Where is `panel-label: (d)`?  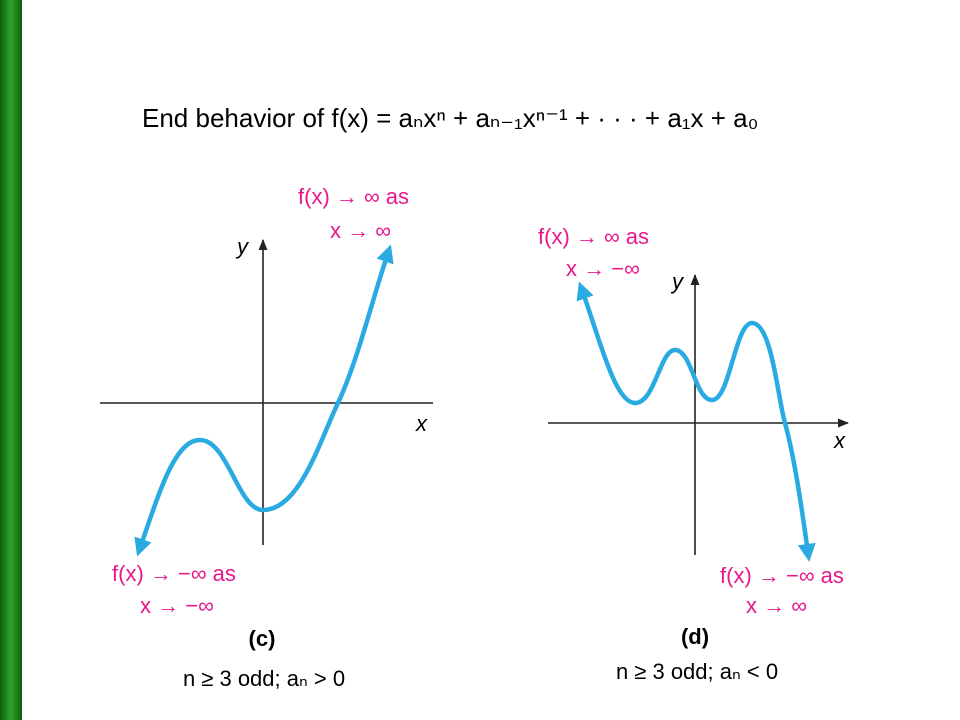
panel-label: (d) is located at coordinates (695, 636).